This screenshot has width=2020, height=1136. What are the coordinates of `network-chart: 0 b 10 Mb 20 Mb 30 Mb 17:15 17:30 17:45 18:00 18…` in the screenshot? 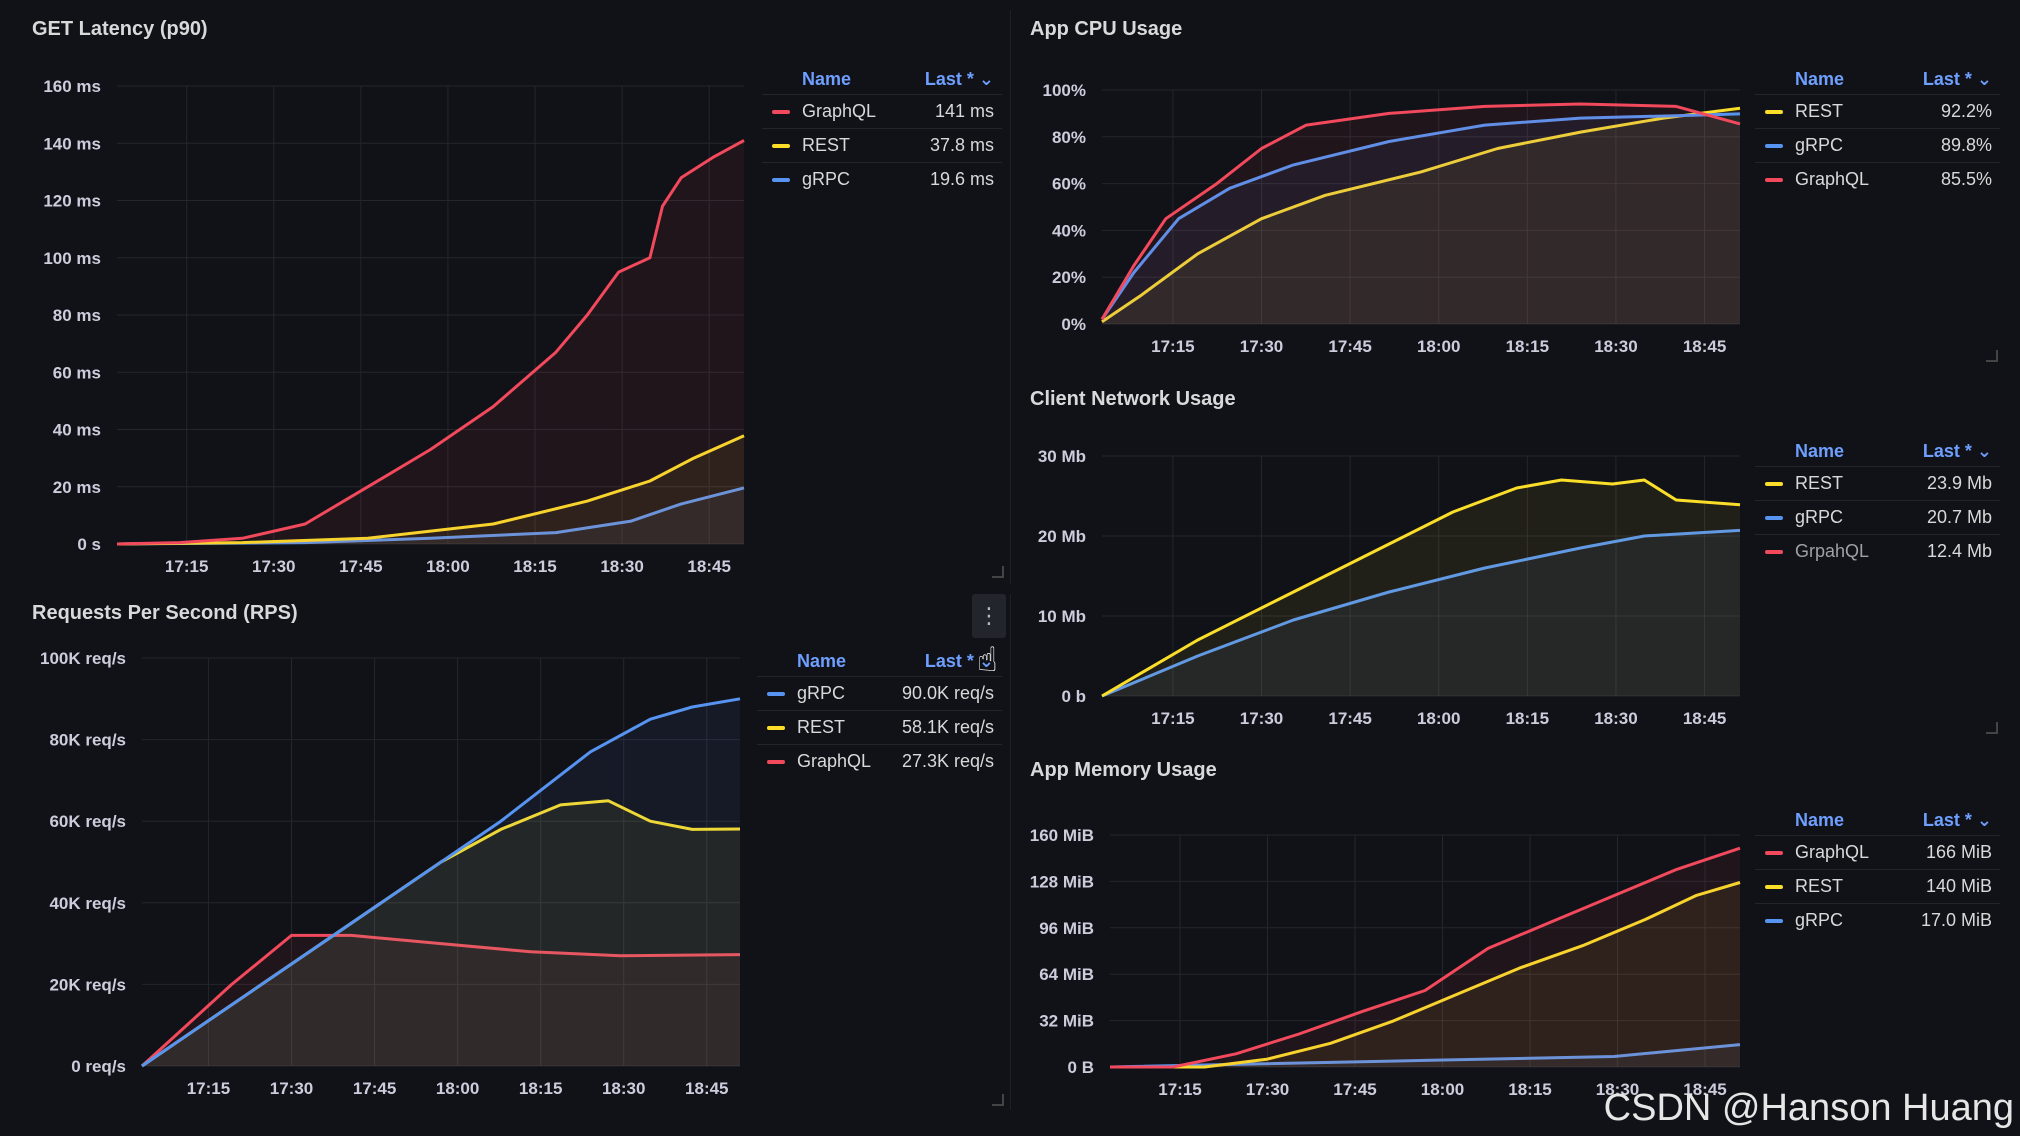 It's located at (1389, 587).